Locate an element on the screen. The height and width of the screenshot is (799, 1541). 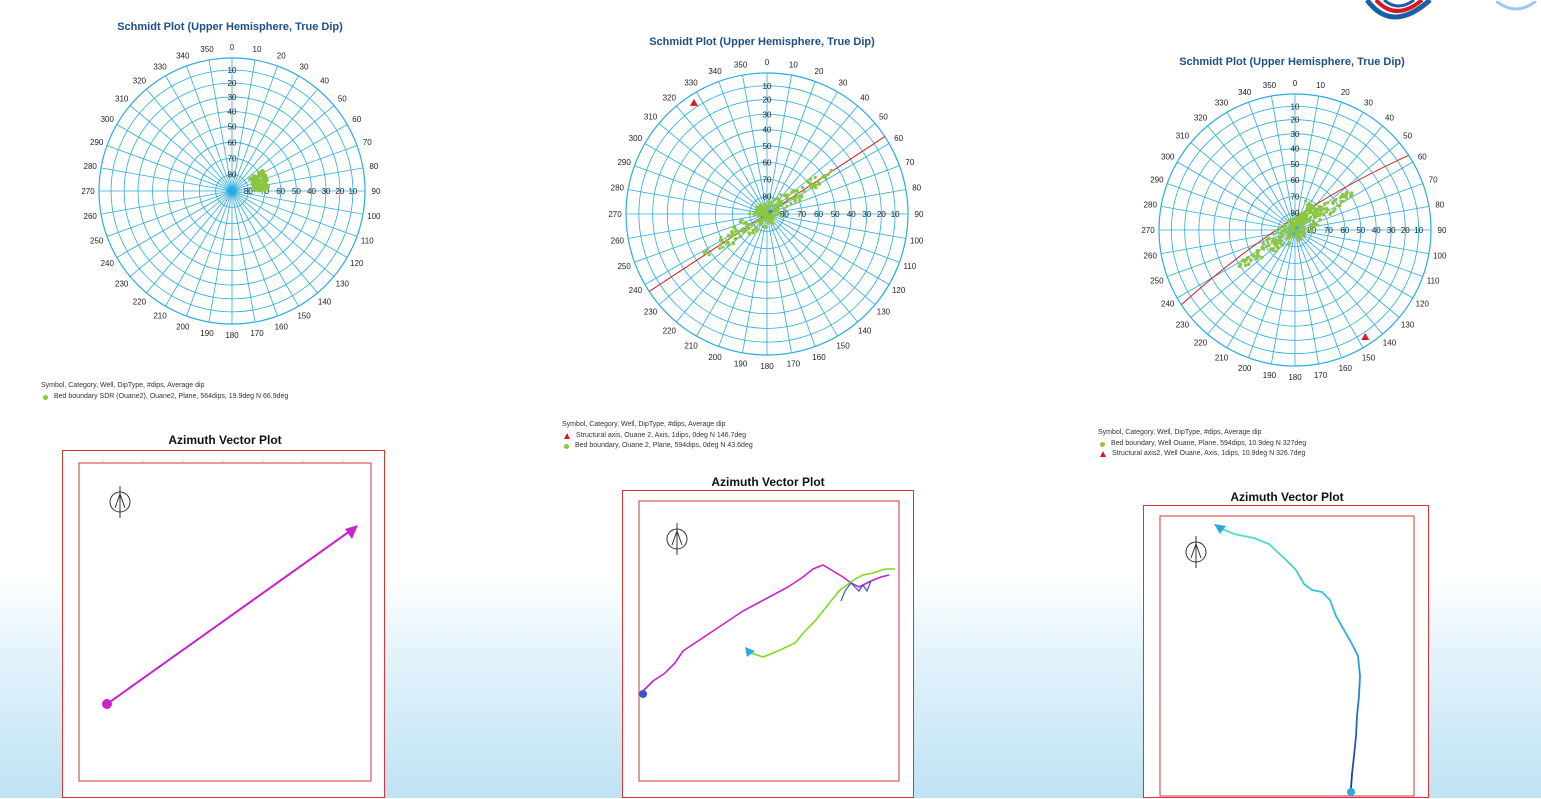
azimuth-tick-label: 240 is located at coordinates (636, 290).